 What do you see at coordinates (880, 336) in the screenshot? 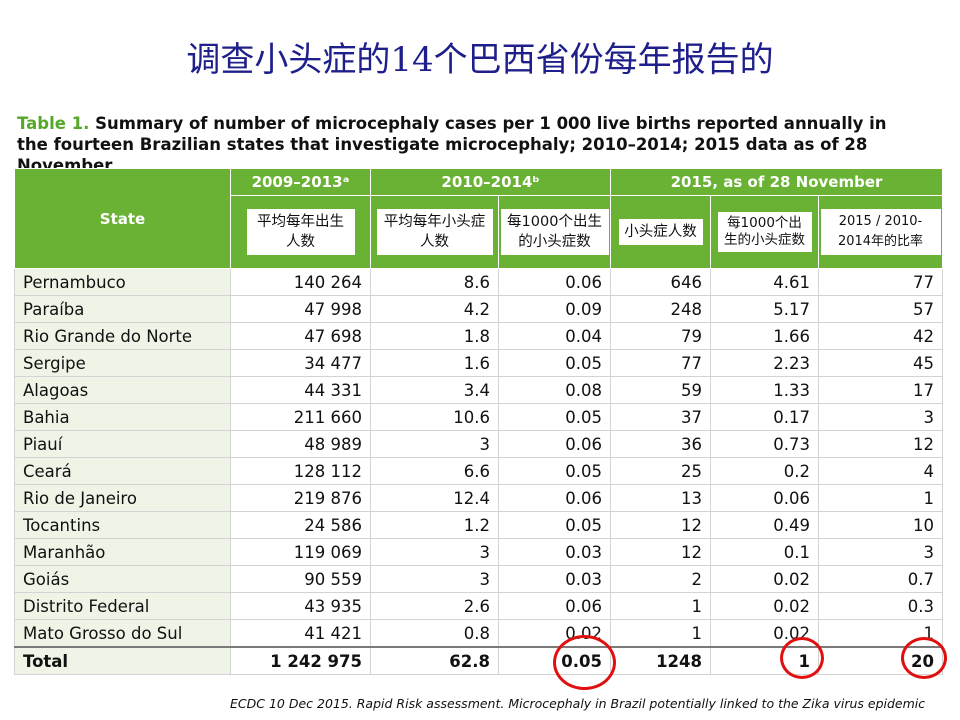
I see `value-cell: 42` at bounding box center [880, 336].